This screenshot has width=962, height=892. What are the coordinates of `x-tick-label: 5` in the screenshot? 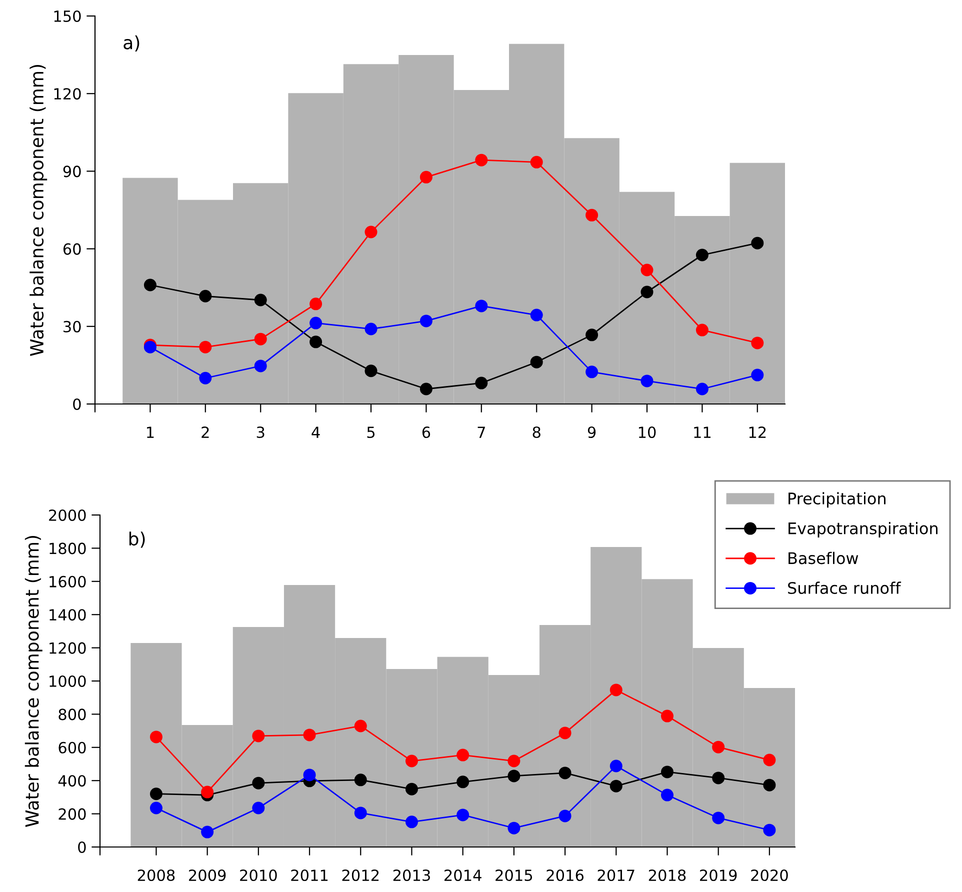 It's located at (371, 432).